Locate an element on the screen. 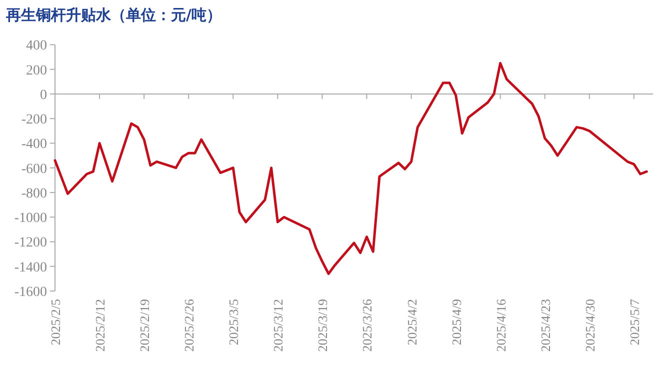 The width and height of the screenshot is (660, 374). x-tick-label: 2025/3/5 is located at coordinates (234, 322).